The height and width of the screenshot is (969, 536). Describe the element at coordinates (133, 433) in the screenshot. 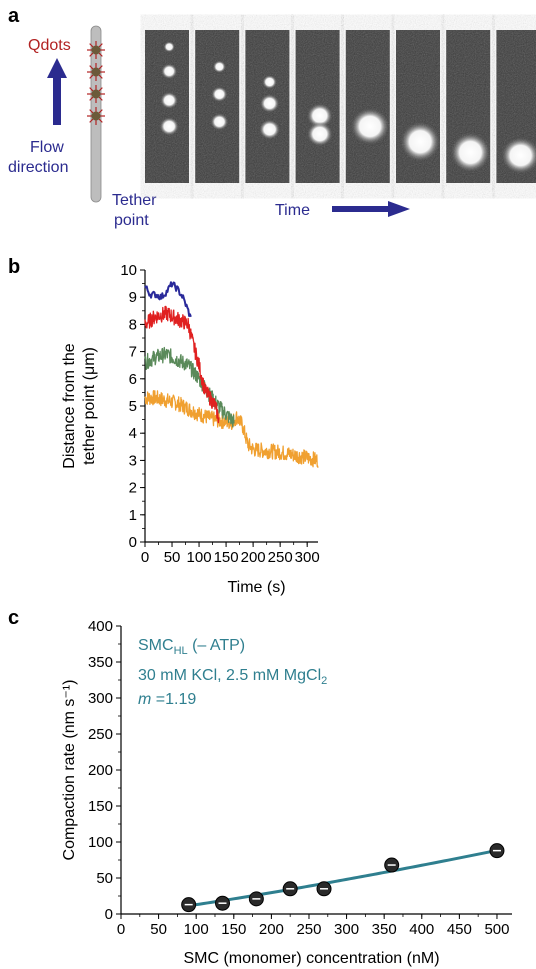

I see `y-tick-label: 4` at that location.